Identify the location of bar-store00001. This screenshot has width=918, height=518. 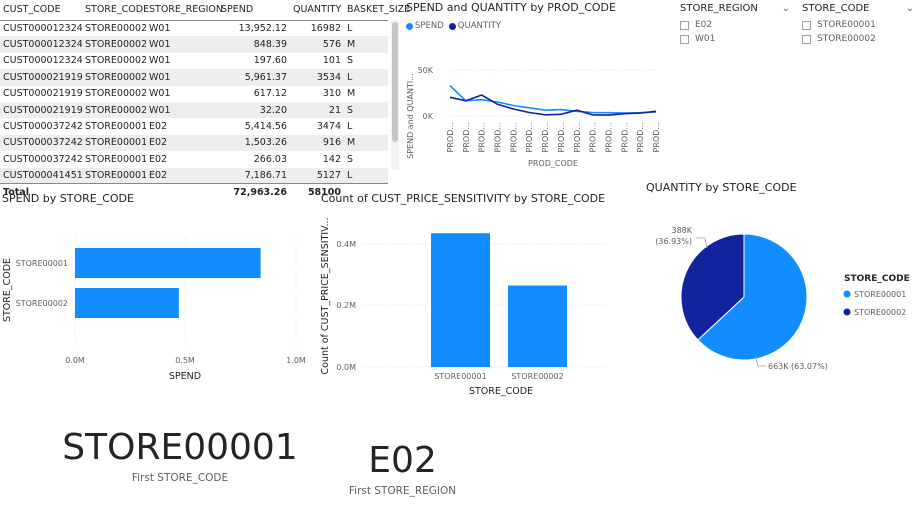
(168, 263).